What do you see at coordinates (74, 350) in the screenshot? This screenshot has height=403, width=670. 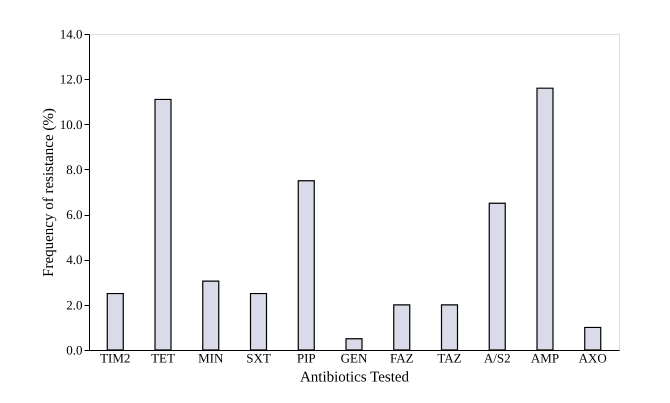 I see `y-tick-label: 0.0` at bounding box center [74, 350].